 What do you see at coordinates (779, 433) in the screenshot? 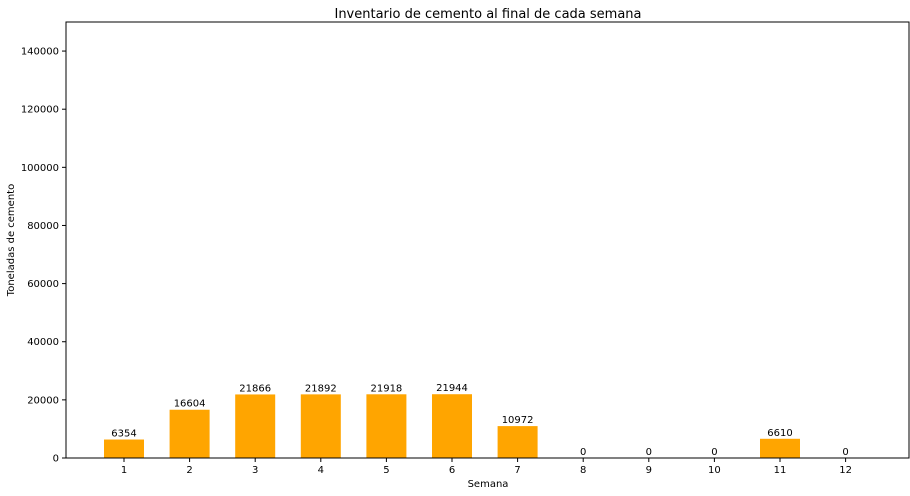
I see `data-label: 6610` at bounding box center [779, 433].